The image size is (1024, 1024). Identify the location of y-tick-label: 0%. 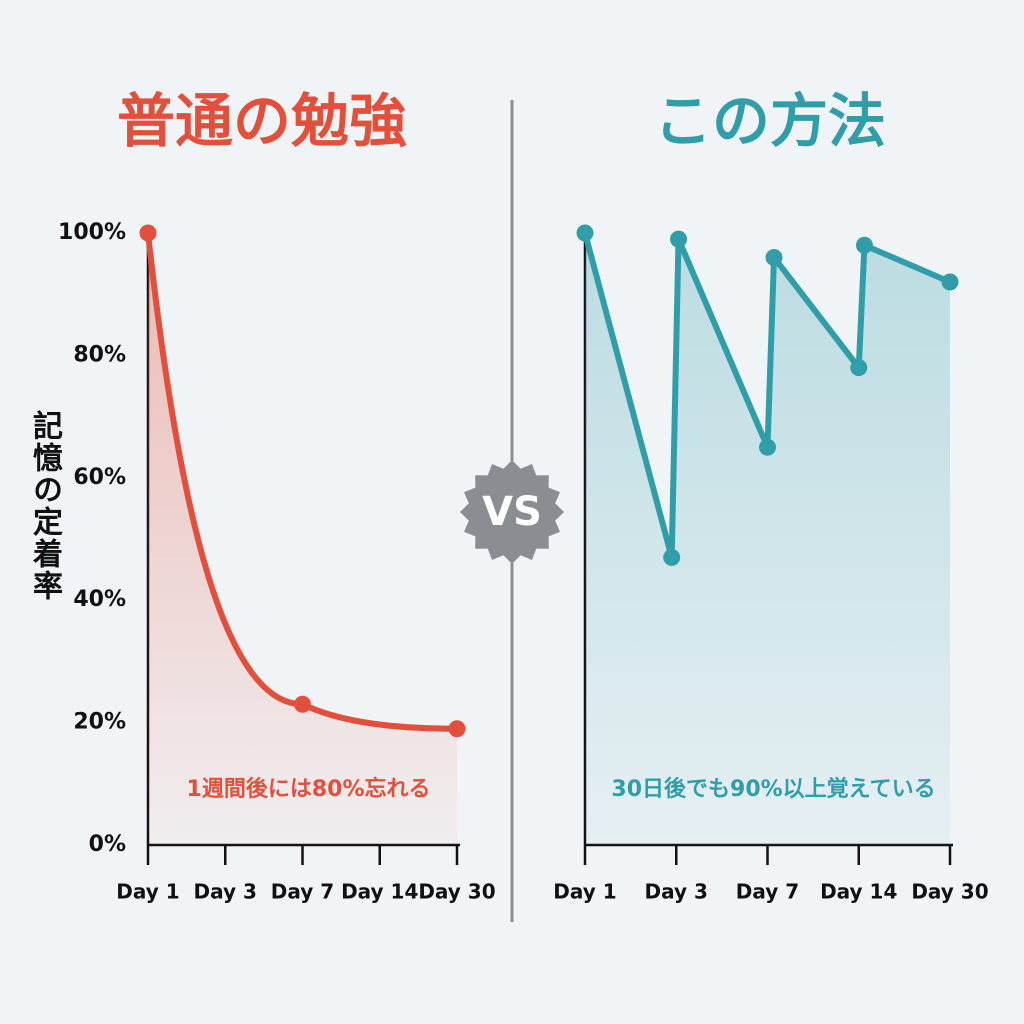
(107, 844).